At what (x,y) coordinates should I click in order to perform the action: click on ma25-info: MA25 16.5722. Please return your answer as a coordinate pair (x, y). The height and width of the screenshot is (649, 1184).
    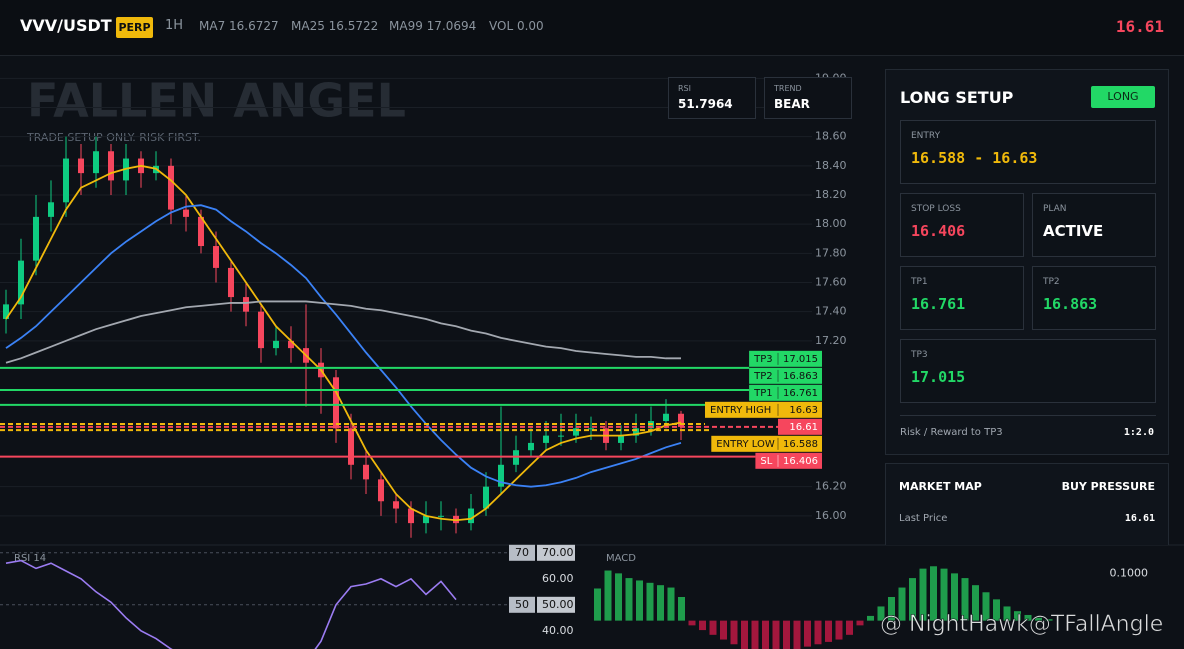
    Looking at the image, I should click on (334, 26).